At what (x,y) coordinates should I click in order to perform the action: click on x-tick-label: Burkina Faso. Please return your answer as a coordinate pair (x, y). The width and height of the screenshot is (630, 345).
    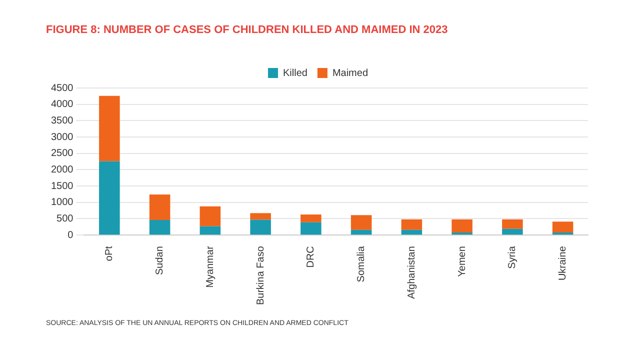
    Looking at the image, I should click on (260, 276).